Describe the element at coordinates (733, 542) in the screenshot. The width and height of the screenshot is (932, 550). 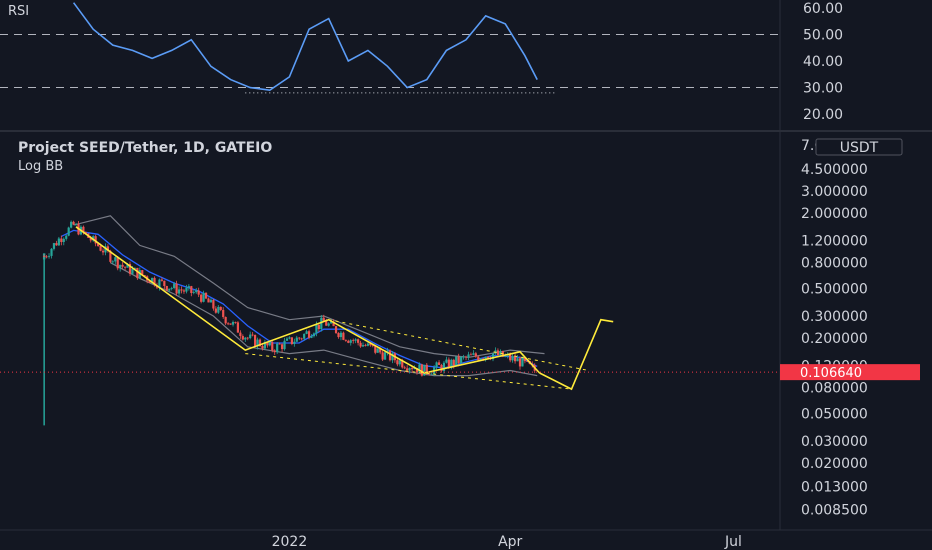
I see `time-tick-label: Jul` at that location.